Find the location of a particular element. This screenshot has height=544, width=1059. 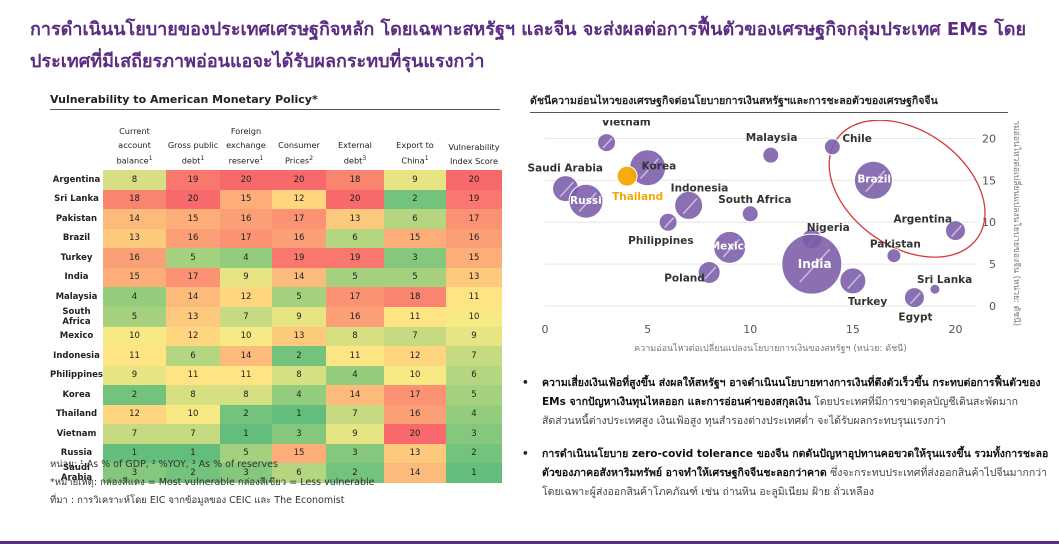

heatmap-cell: 1 is located at coordinates (473, 473).